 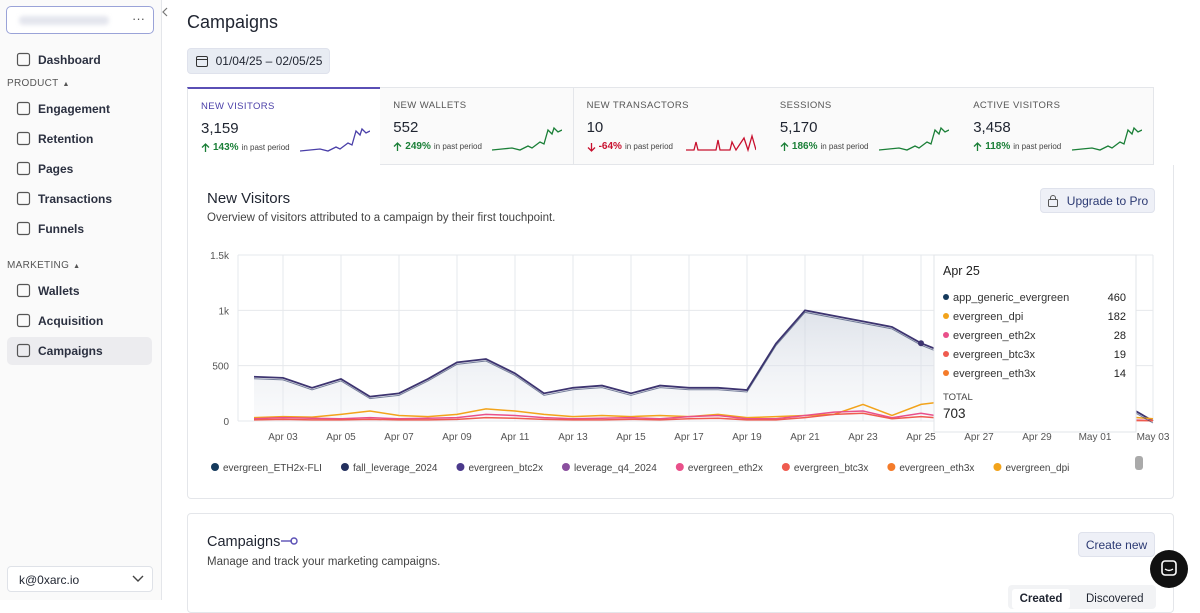 I want to click on kpi-label: NEW TRANSACTORS, so click(x=637, y=105).